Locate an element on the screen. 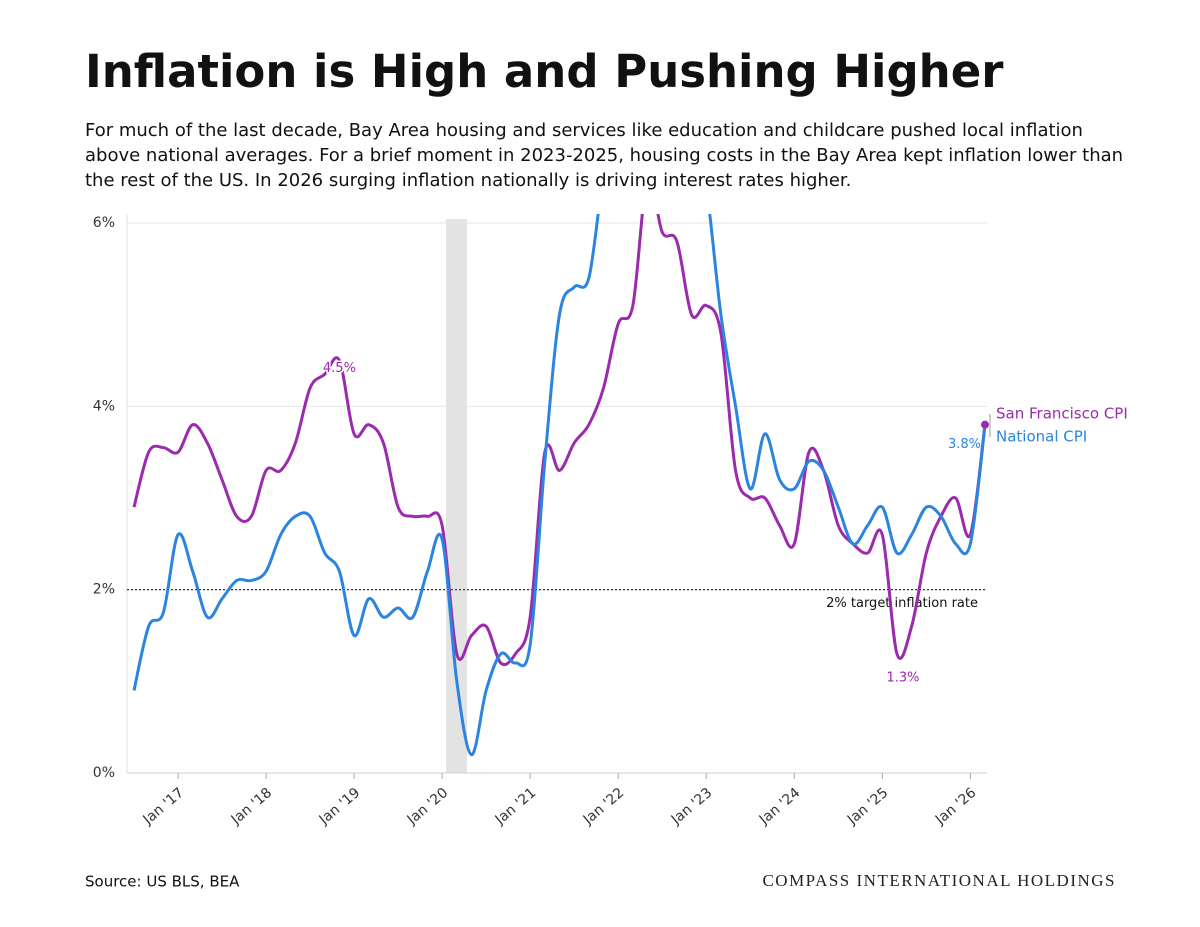 The height and width of the screenshot is (927, 1200). x-tick-label: Jan '18 is located at coordinates (252, 807).